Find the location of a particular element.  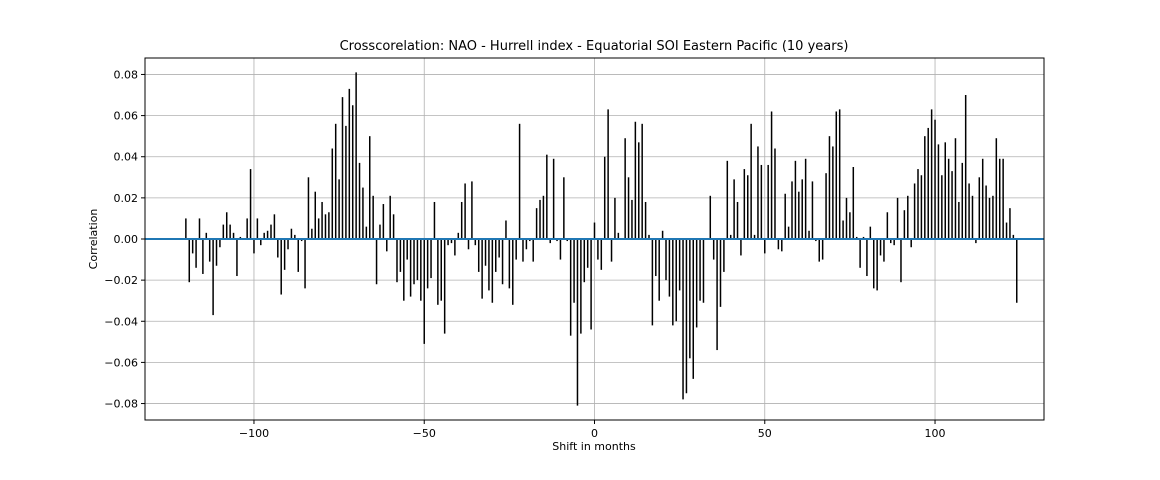

y-tick-label: −0.08 is located at coordinates (121, 404).